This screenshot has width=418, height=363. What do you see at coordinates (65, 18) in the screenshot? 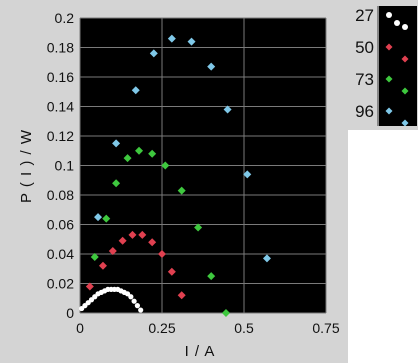
I see `y-tick-label: 0.2` at bounding box center [65, 18].